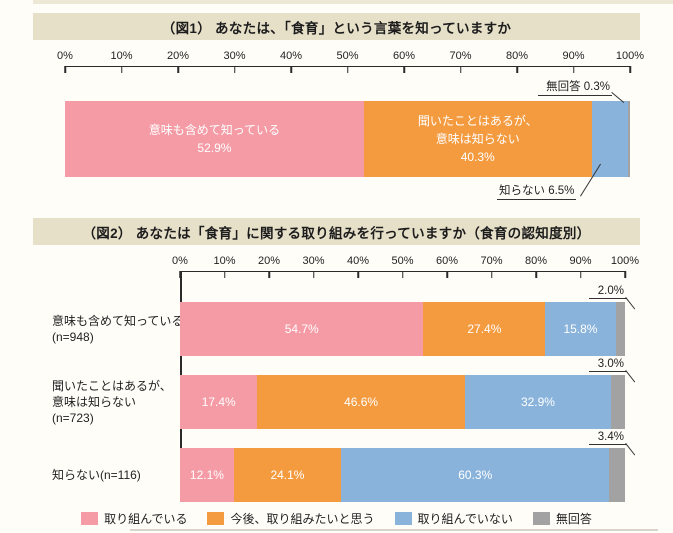 This screenshot has width=673, height=533. Describe the element at coordinates (629, 139) in the screenshot. I see `fig1-segment-gray` at that location.